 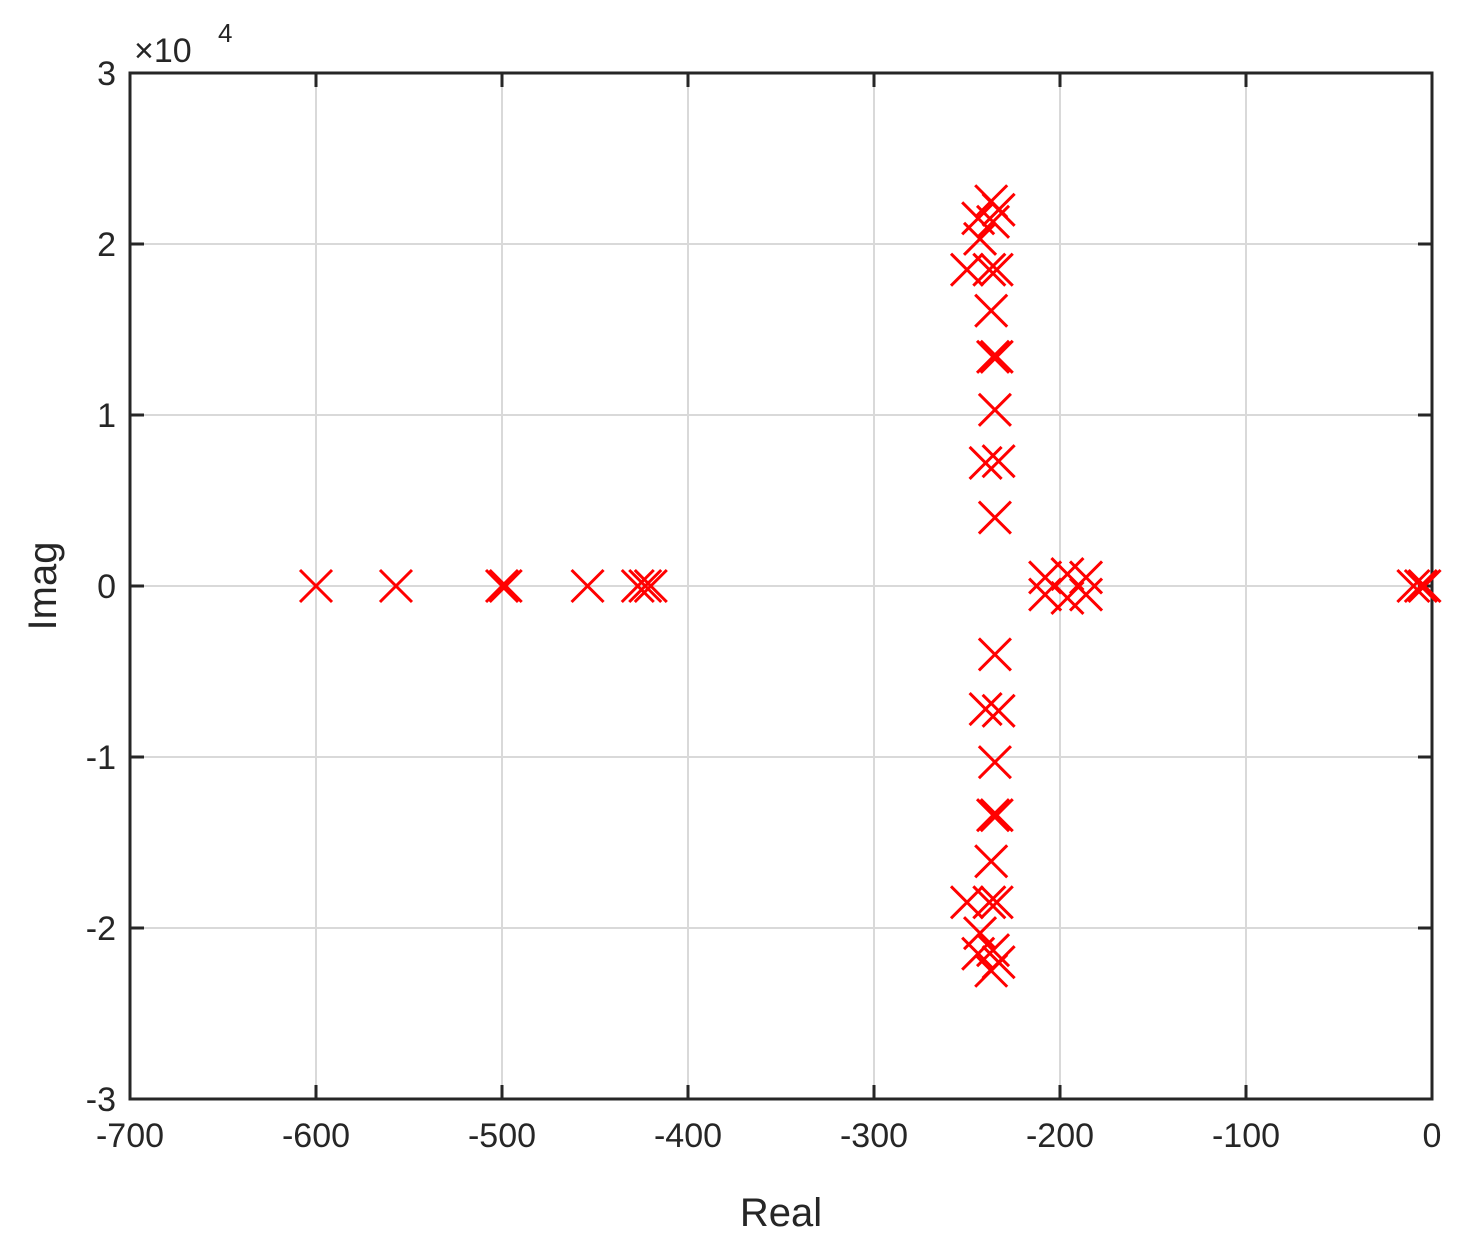 What do you see at coordinates (43, 586) in the screenshot?
I see `y-axis-label: Imag` at bounding box center [43, 586].